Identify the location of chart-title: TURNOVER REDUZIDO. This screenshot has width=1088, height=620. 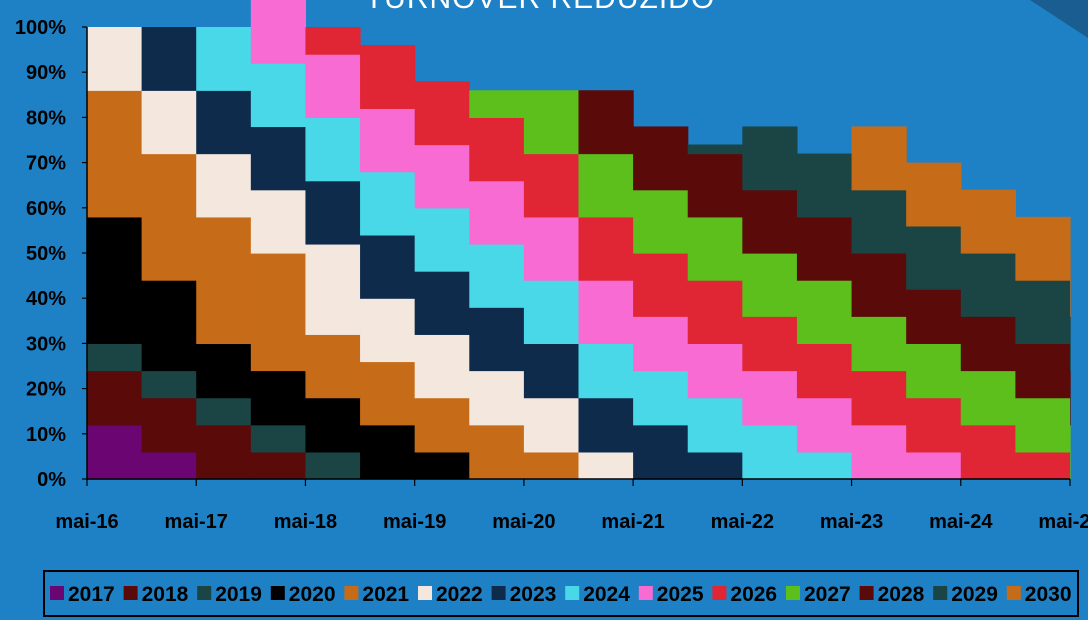
(540, 7).